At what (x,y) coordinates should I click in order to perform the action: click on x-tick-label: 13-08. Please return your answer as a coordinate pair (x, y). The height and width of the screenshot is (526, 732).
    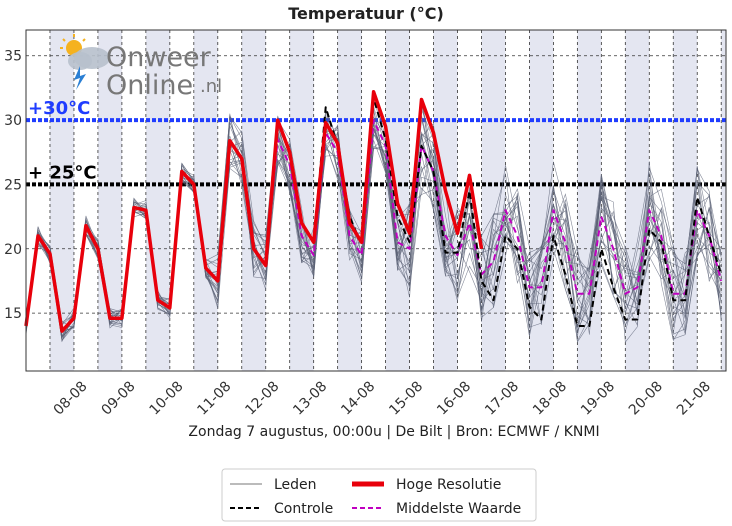
    Looking at the image, I should click on (310, 398).